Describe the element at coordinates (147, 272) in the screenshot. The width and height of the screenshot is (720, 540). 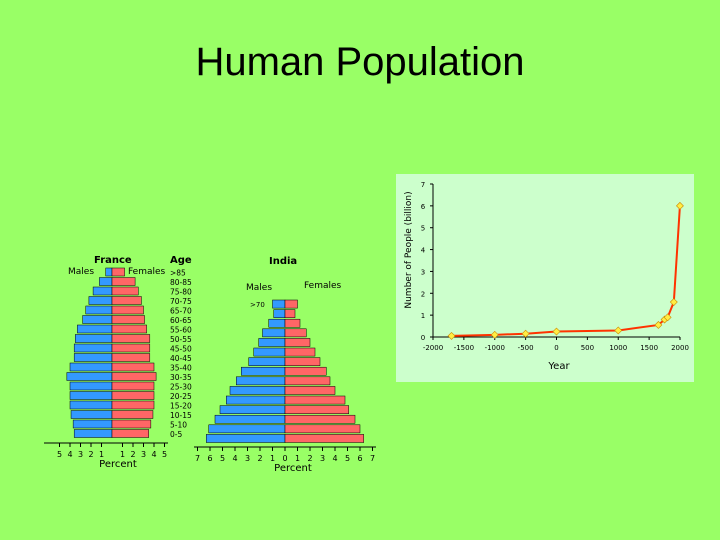
I see `france-females-label: Females` at that location.